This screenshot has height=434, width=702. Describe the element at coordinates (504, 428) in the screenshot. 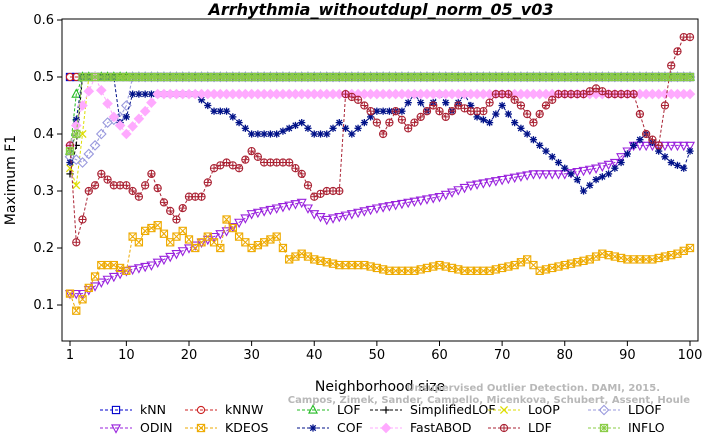

I see `legend-marker-ldf` at that location.